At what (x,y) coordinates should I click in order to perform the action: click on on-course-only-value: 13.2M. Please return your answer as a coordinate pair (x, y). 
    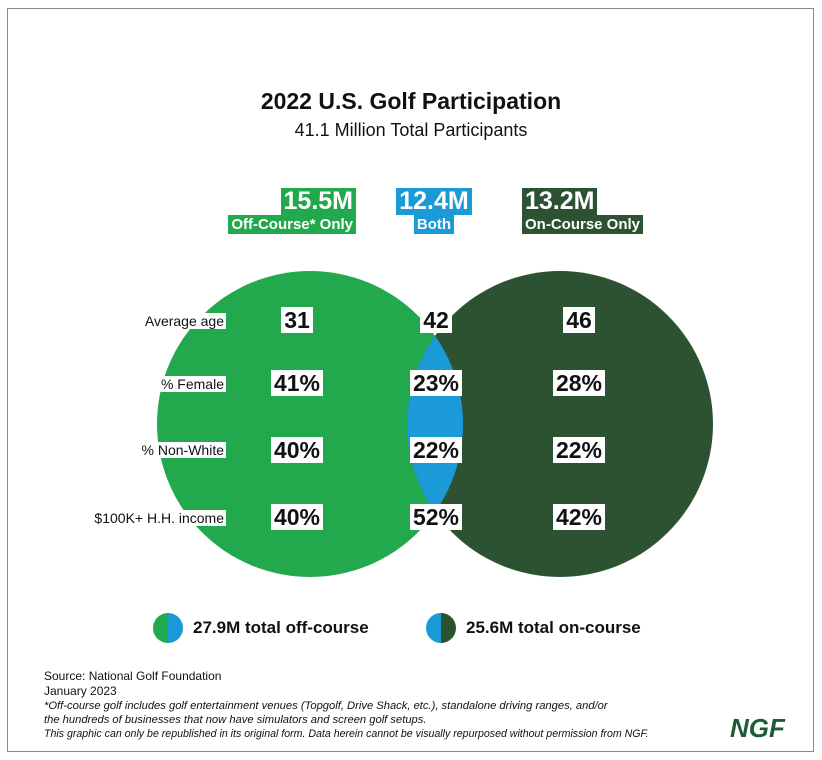
    Looking at the image, I should click on (560, 201).